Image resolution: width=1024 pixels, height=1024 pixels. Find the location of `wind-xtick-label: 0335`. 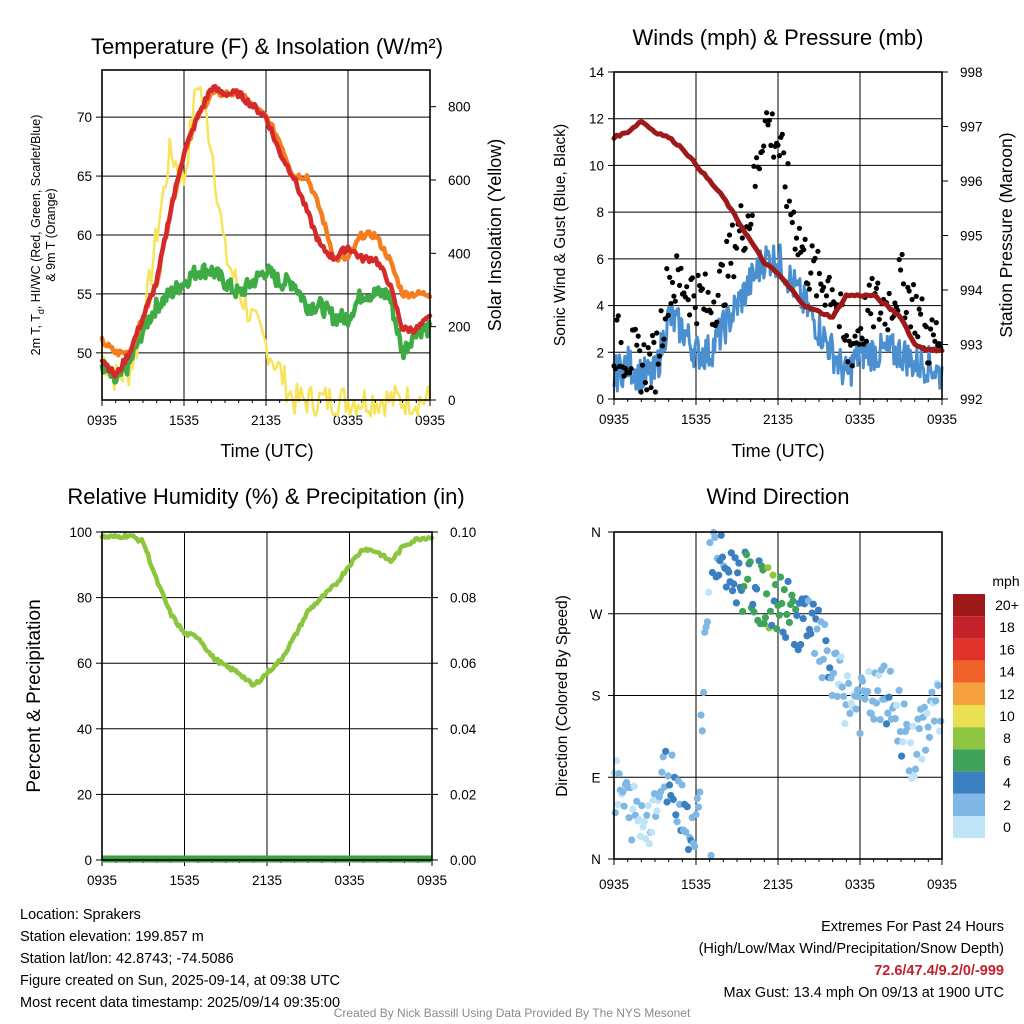

wind-xtick-label: 0335 is located at coordinates (860, 419).